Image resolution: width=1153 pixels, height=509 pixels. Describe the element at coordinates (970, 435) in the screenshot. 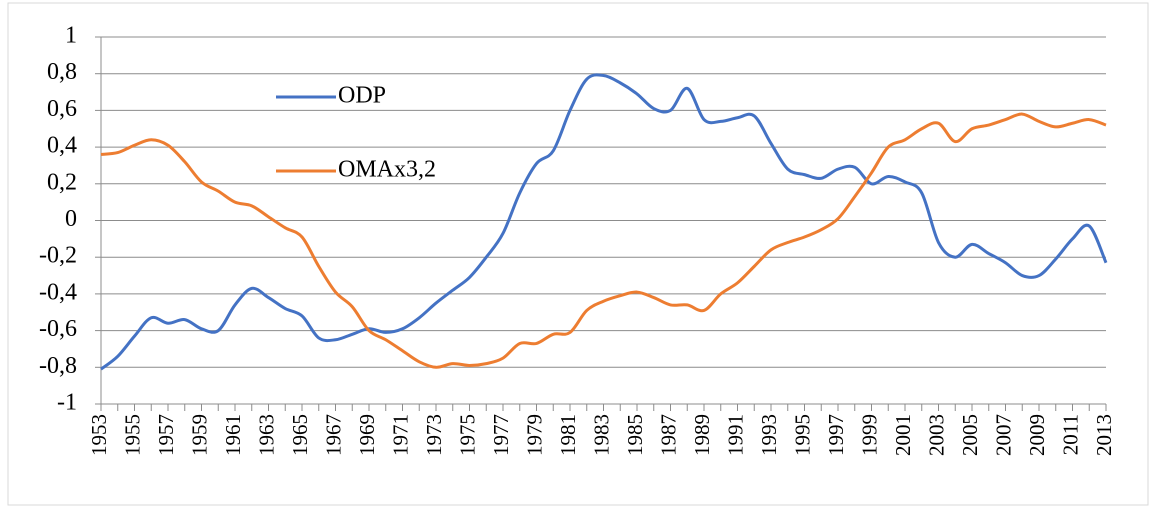

I see `x-tick-label: 2005` at that location.